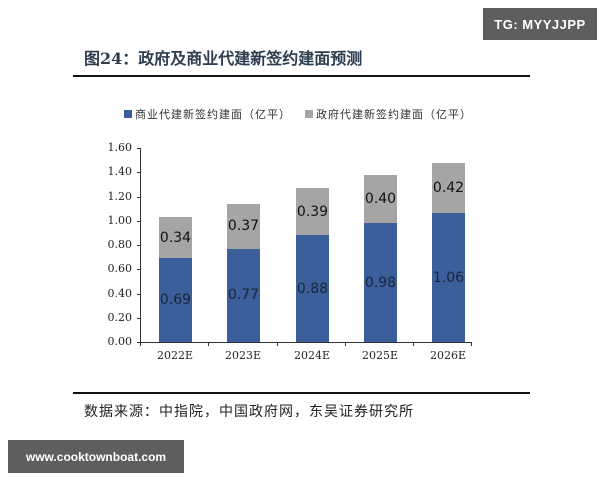 This screenshot has width=600, height=480. What do you see at coordinates (448, 277) in the screenshot?
I see `bar-commercial-2026E: 1.06` at bounding box center [448, 277].